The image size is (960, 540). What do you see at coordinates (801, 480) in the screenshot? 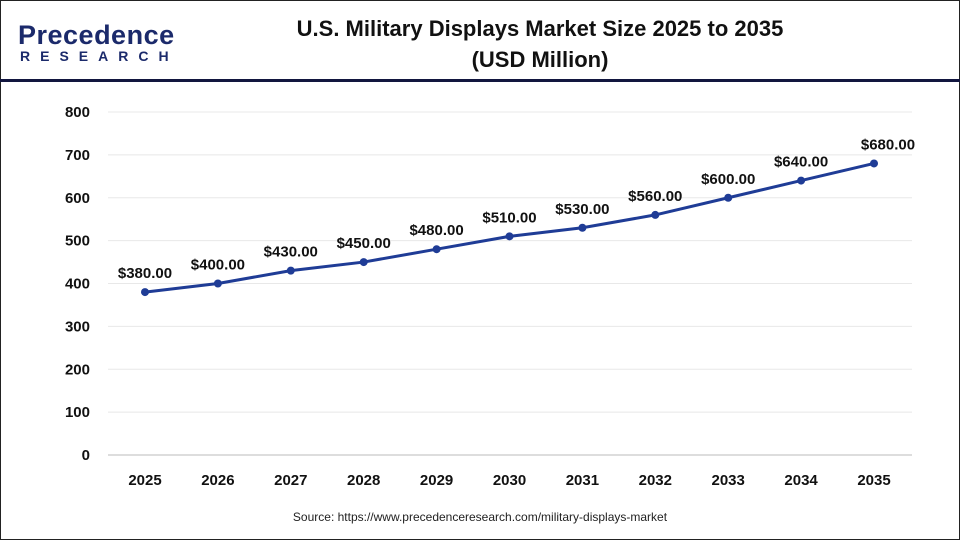
I see `x-tick-label: 2034` at bounding box center [801, 480].